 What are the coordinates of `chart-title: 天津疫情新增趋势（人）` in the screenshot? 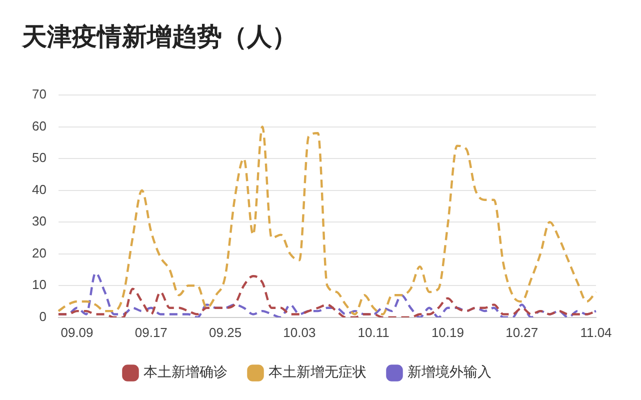 It's located at (159, 37).